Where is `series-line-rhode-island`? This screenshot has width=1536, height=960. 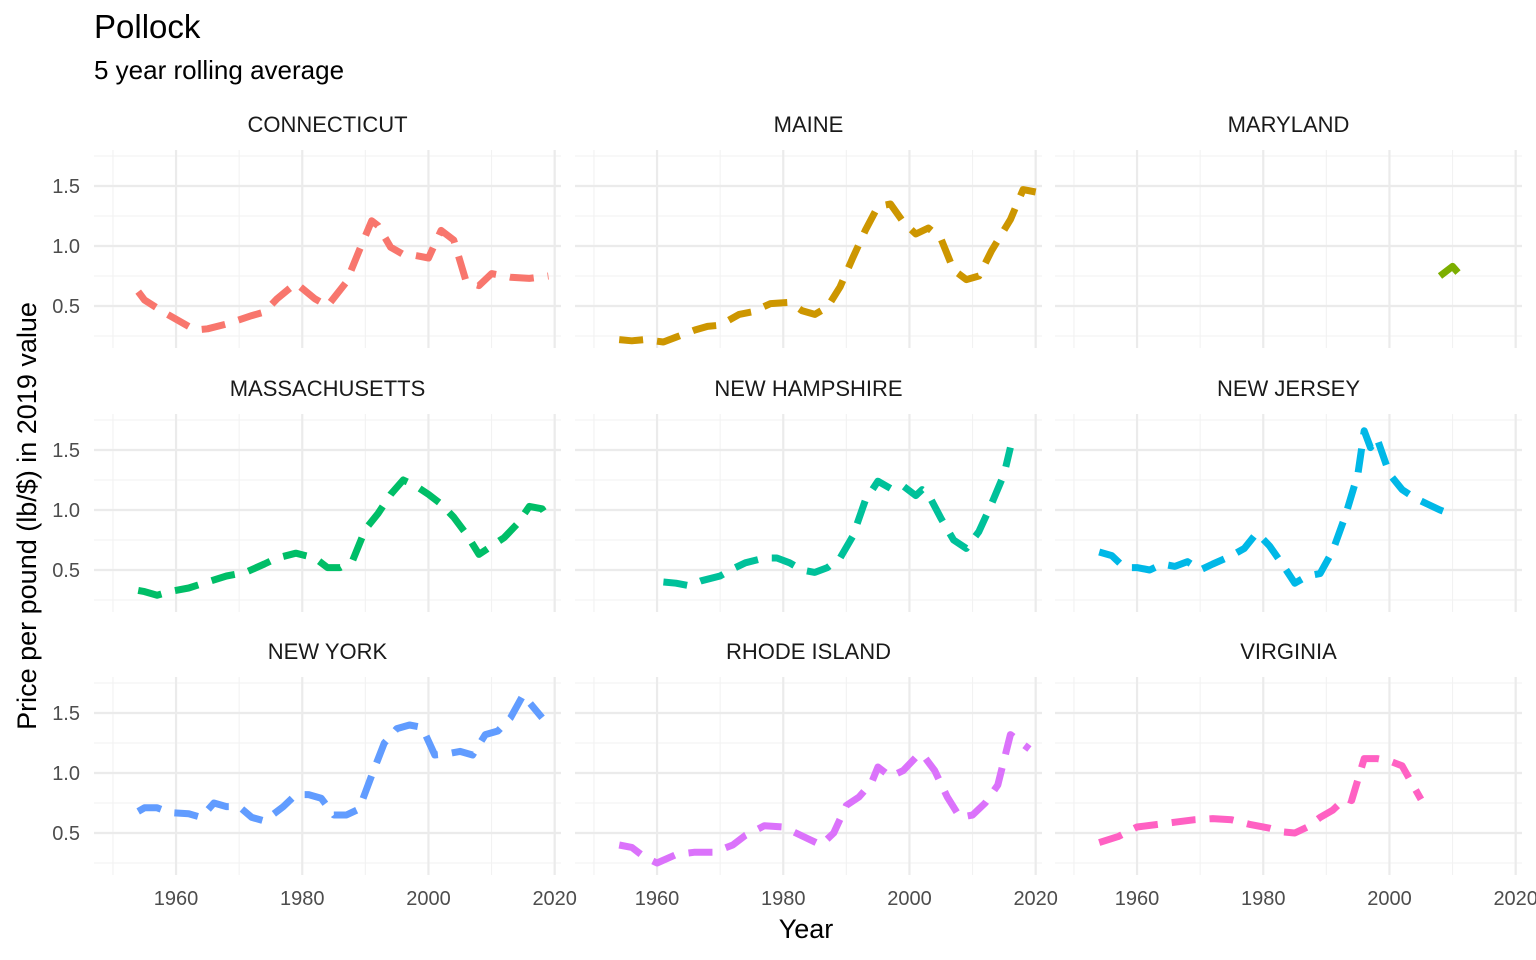
series-line-rhode-island is located at coordinates (825, 799).